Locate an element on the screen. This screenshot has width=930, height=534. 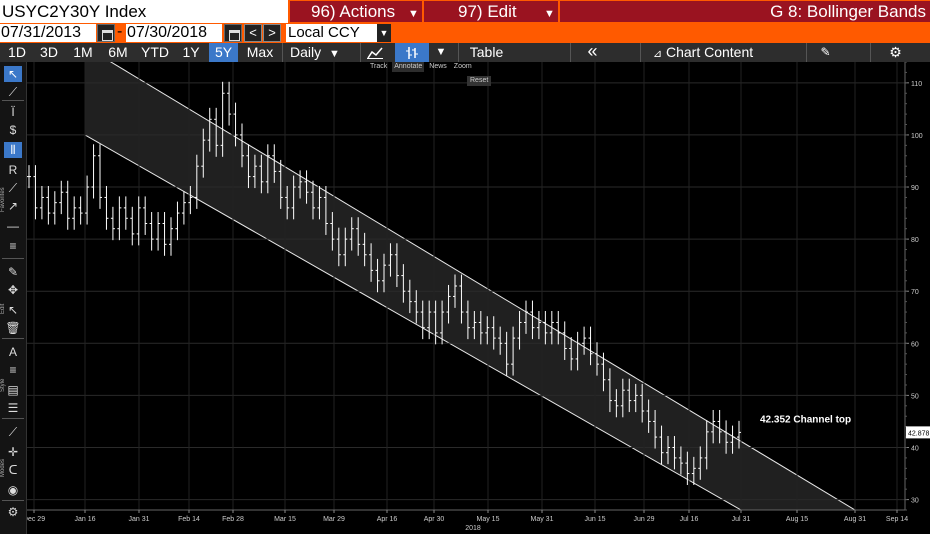
palette-settings-icon: ⚙ is located at coordinates (13, 512).